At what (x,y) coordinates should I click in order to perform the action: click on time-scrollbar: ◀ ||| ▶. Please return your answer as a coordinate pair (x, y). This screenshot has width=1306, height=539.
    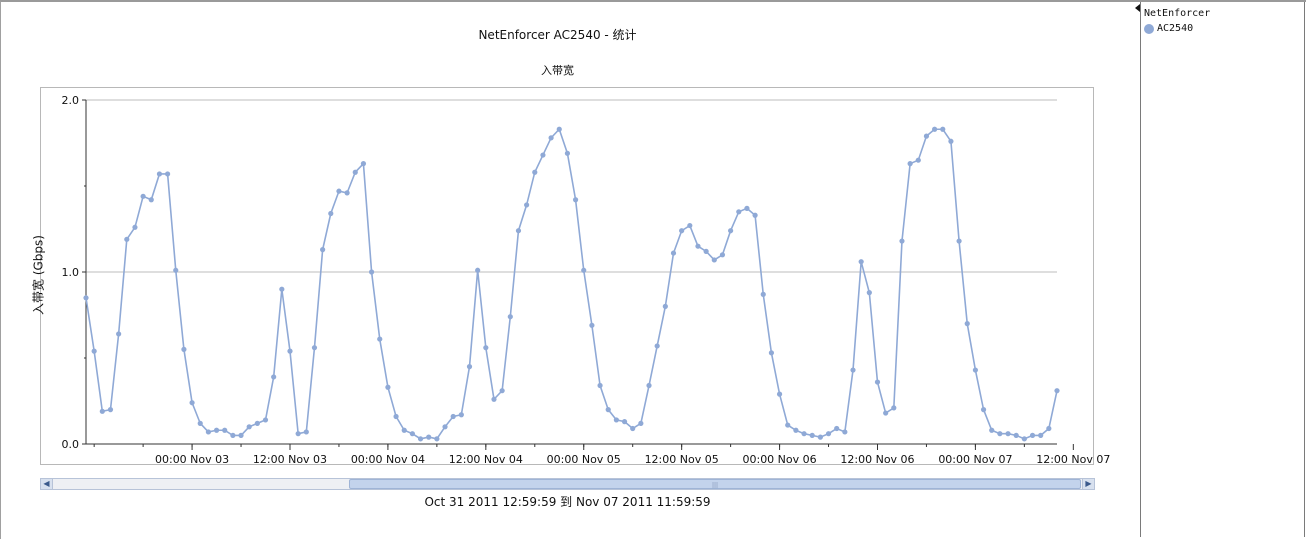
    Looking at the image, I should click on (567, 484).